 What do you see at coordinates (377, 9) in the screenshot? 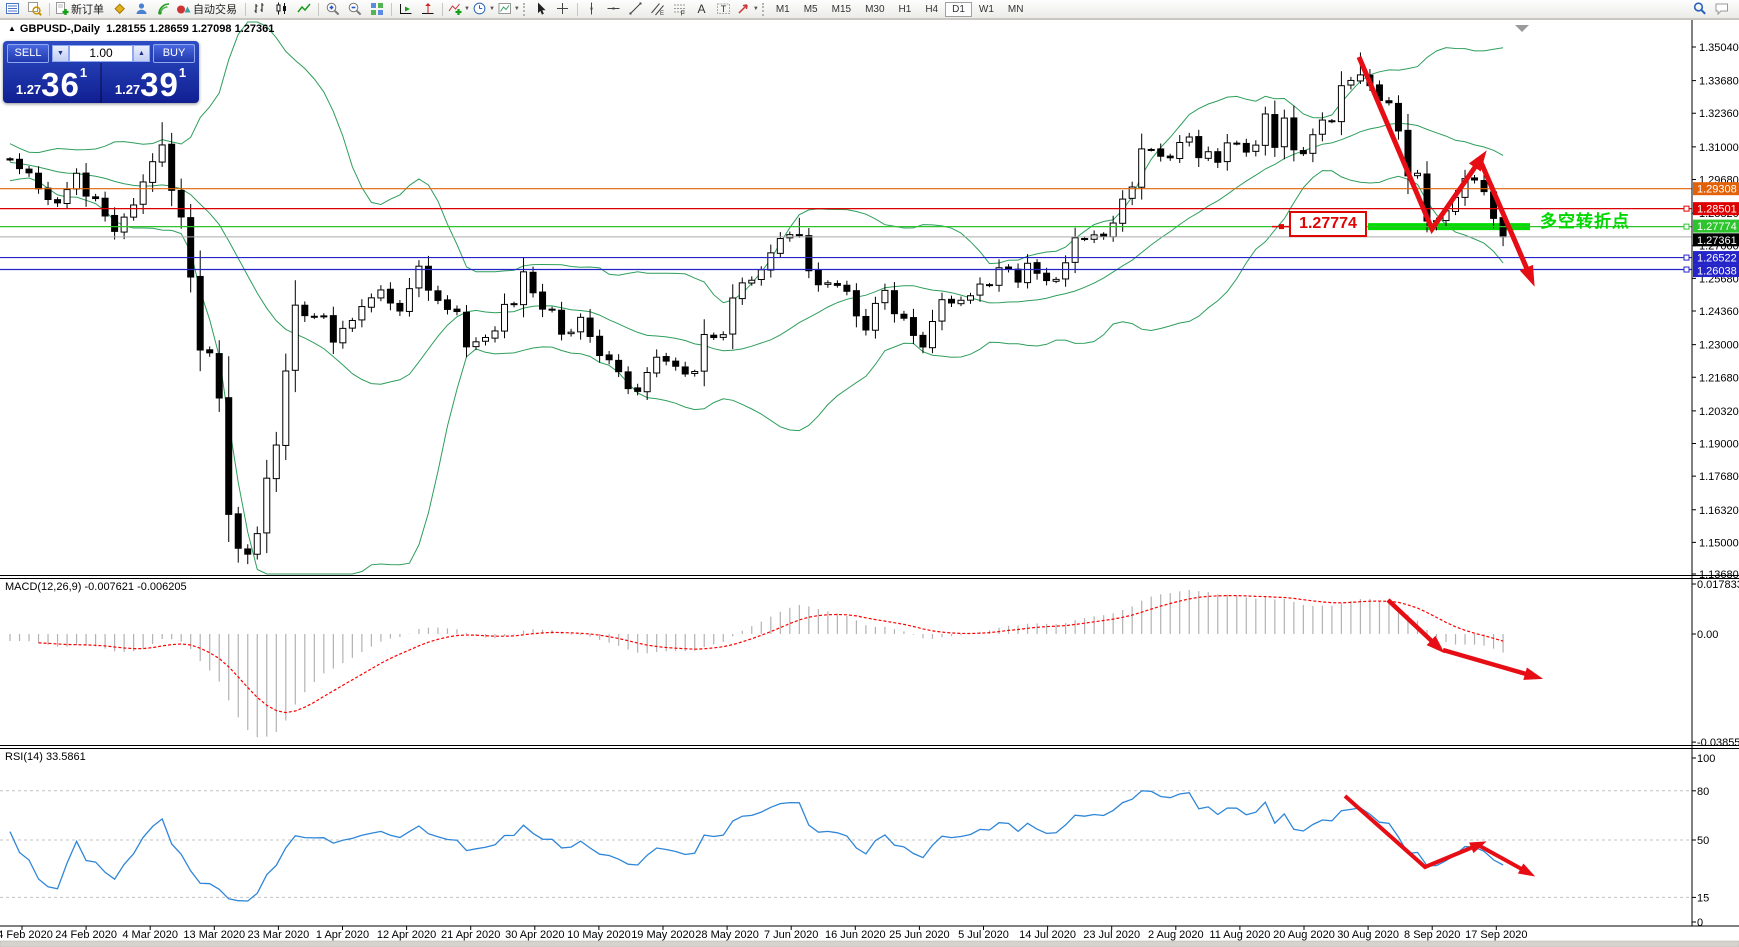
I see `tile-windows-icon` at bounding box center [377, 9].